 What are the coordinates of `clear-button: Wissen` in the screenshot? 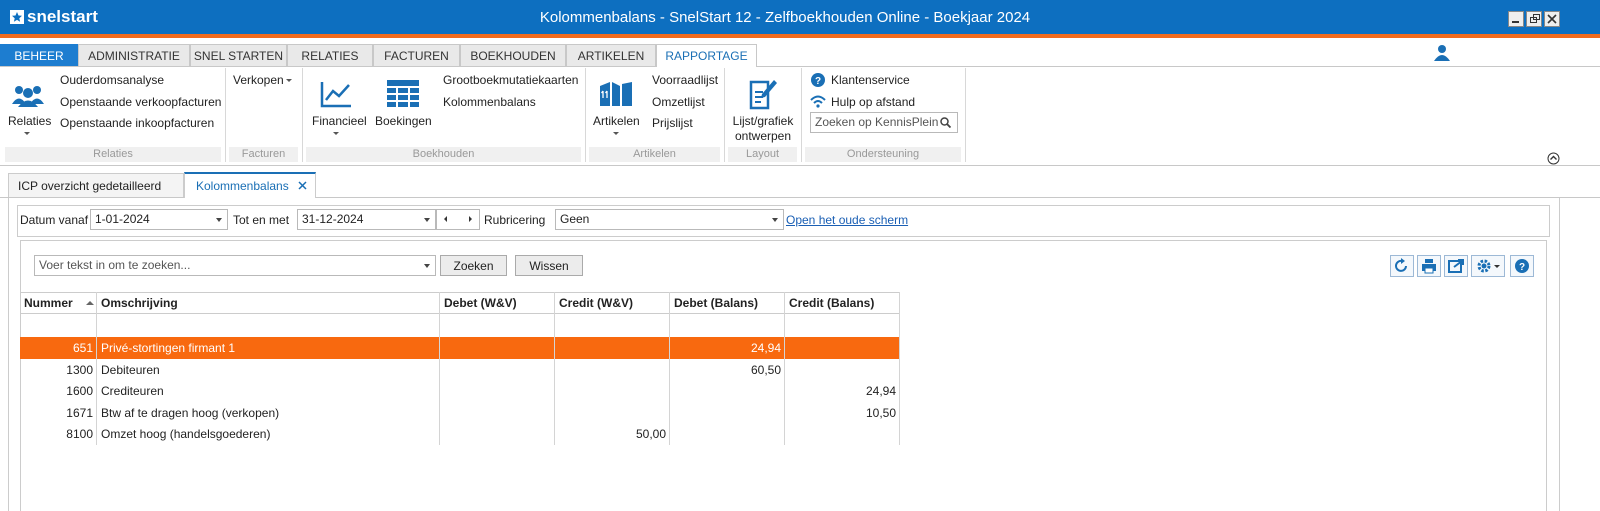 It's located at (549, 265).